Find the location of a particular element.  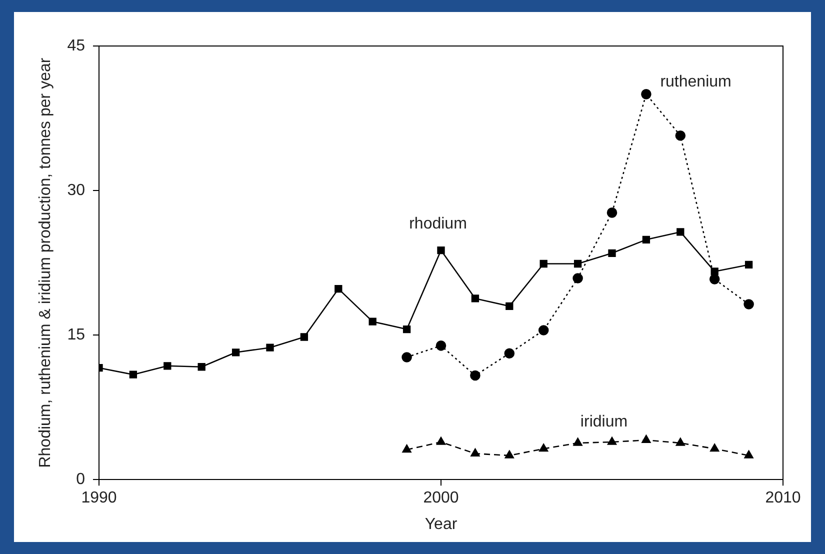

x-tick-label: 2010 is located at coordinates (783, 498).